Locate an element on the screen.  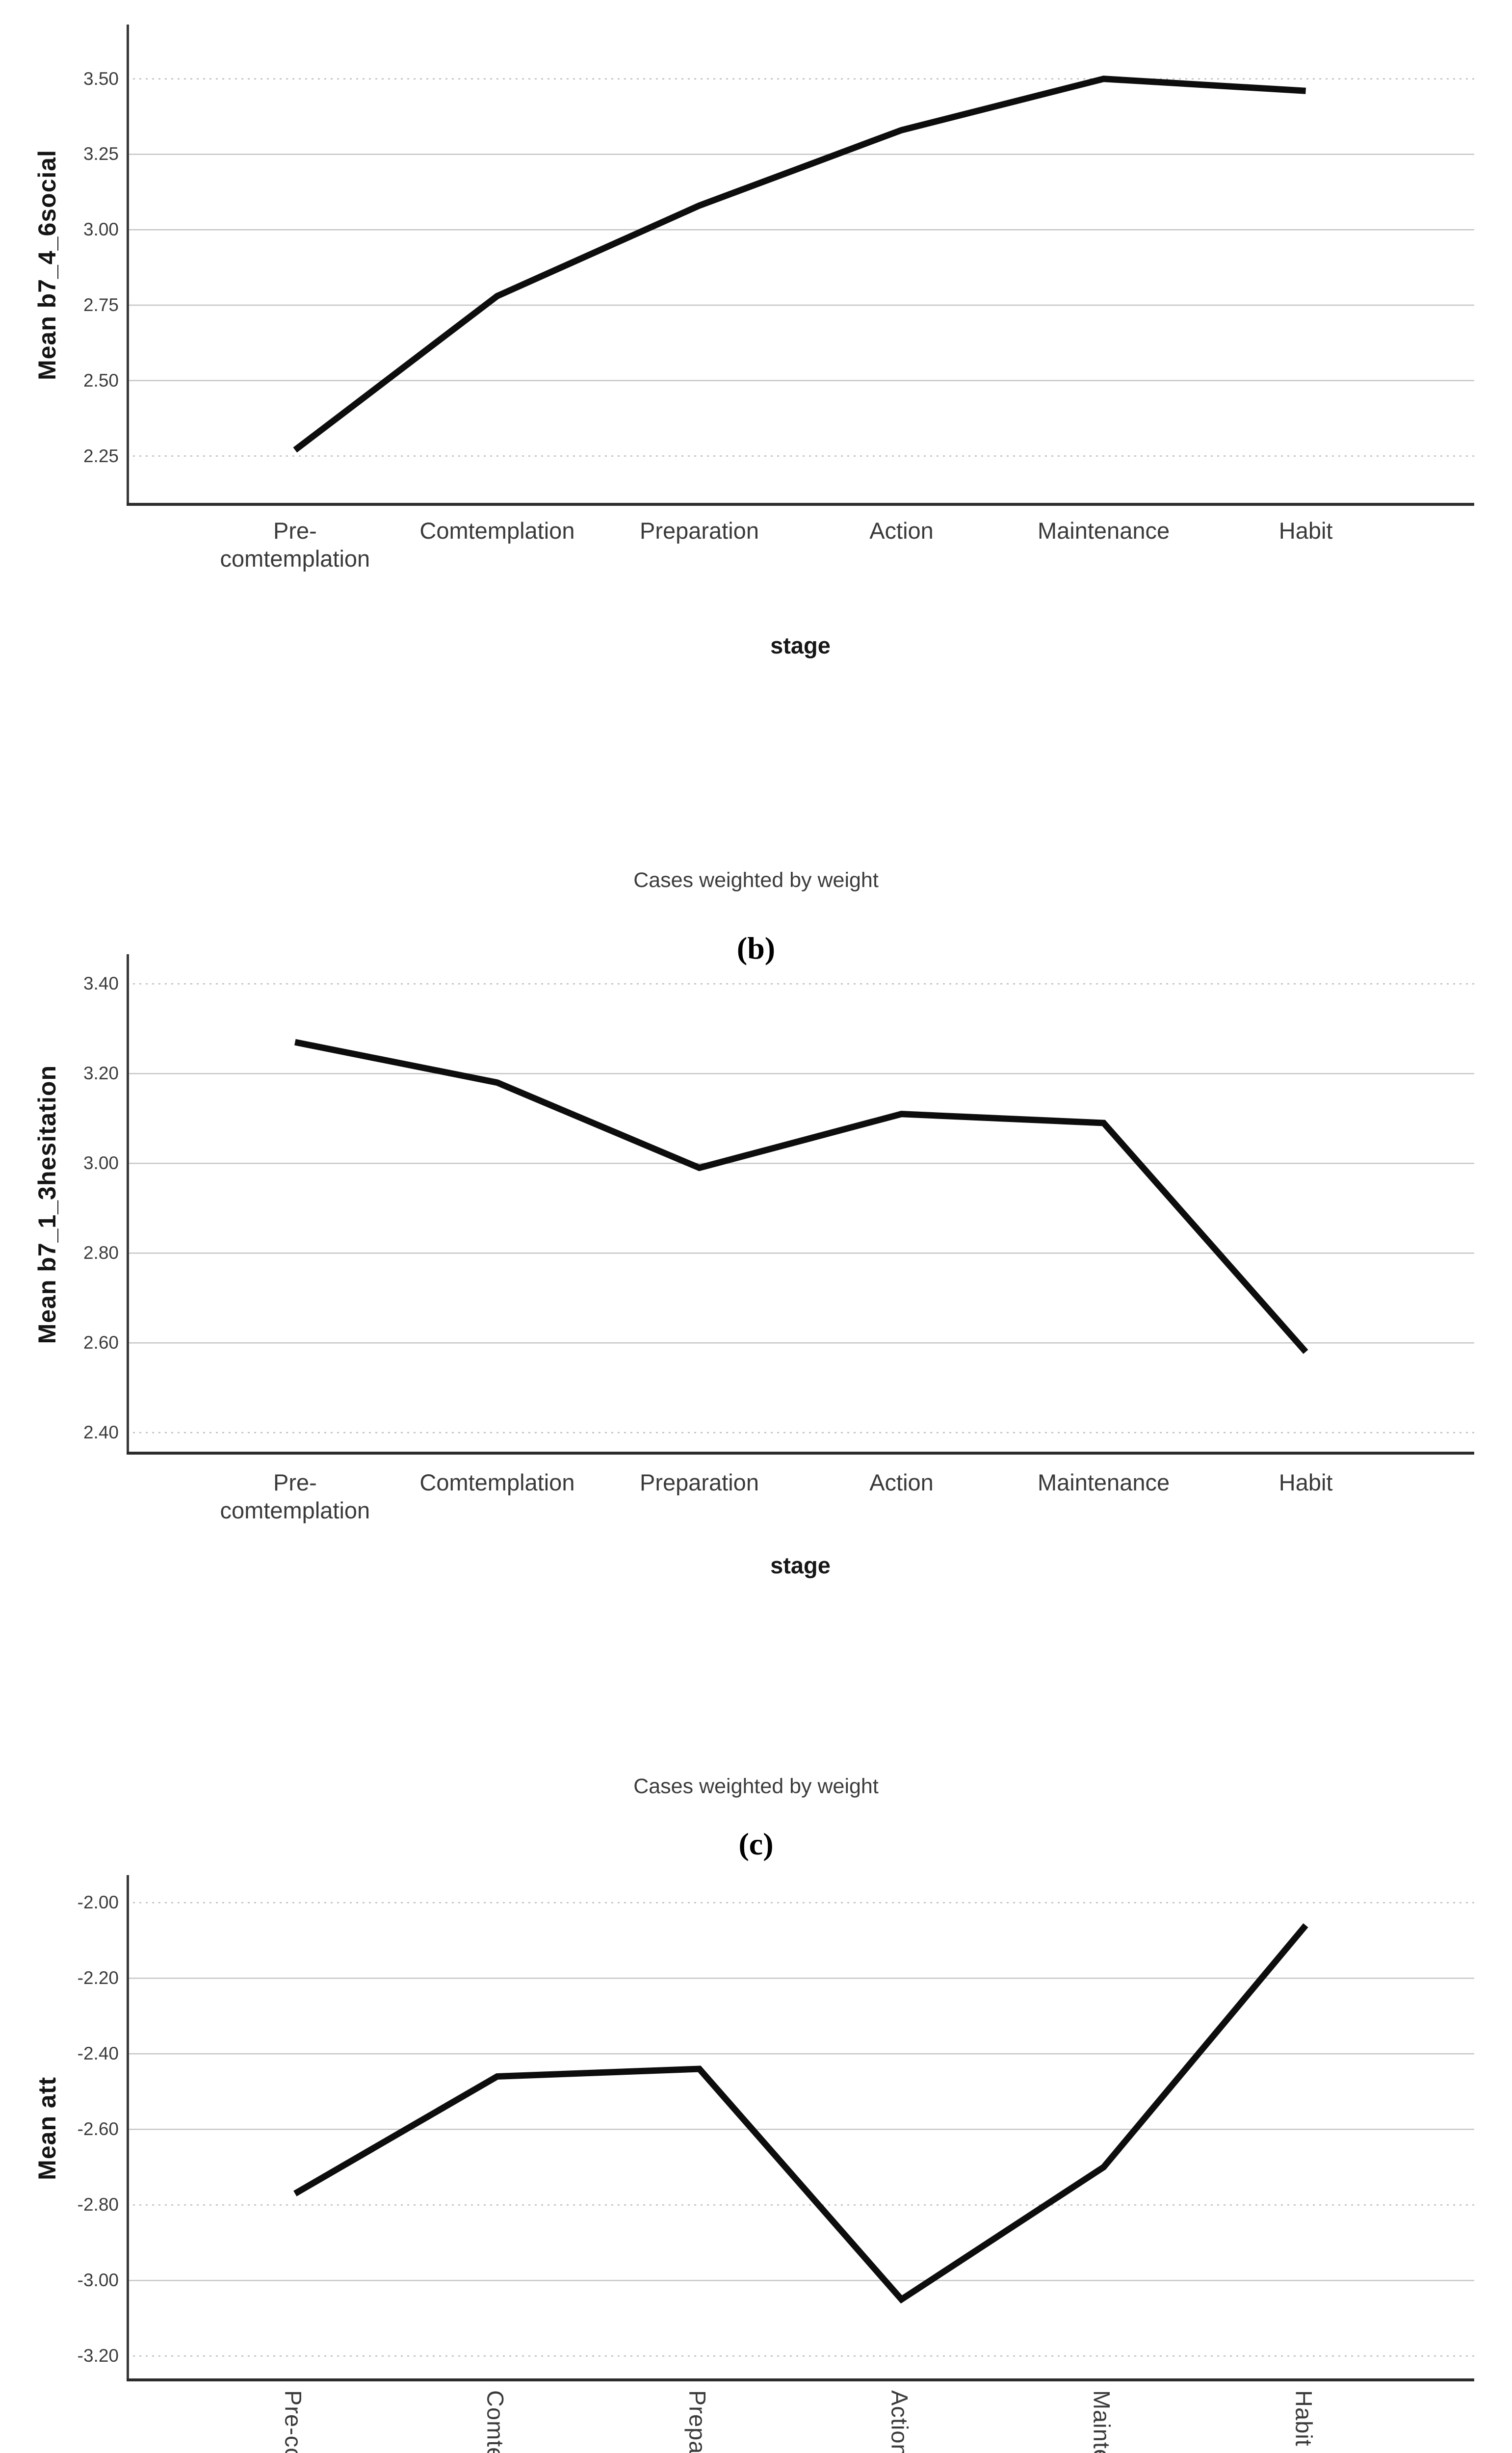
y-axis-ticks: 3.50 3.25 3.00 2.75 2.50 2.25 is located at coordinates (61, 265).